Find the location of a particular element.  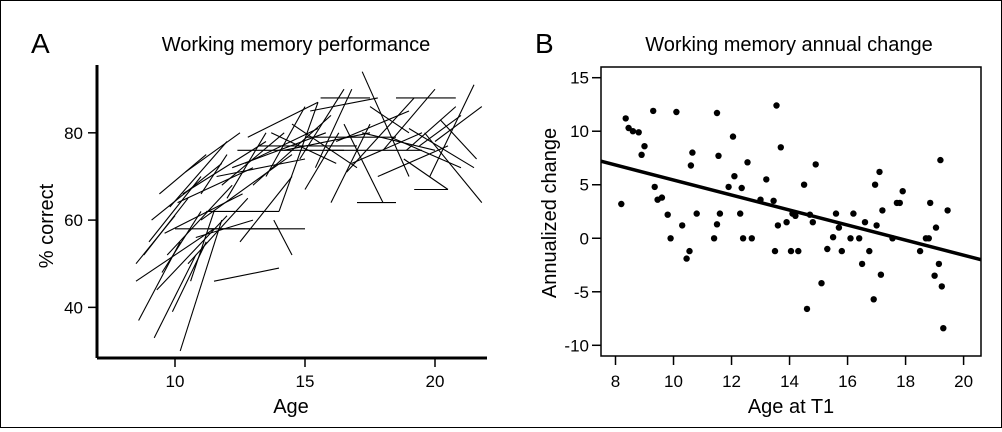

y-tick-label: 5 is located at coordinates (584, 185).